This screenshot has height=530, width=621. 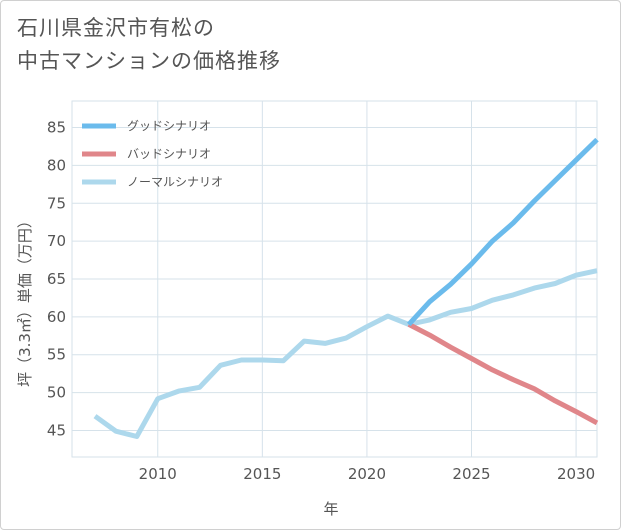 I want to click on y-tick-label: 55, so click(x=56, y=355).